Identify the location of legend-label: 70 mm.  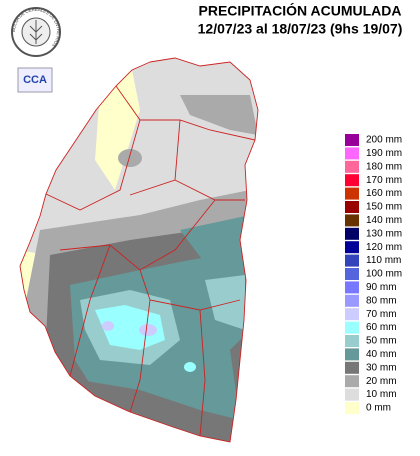
(381, 314).